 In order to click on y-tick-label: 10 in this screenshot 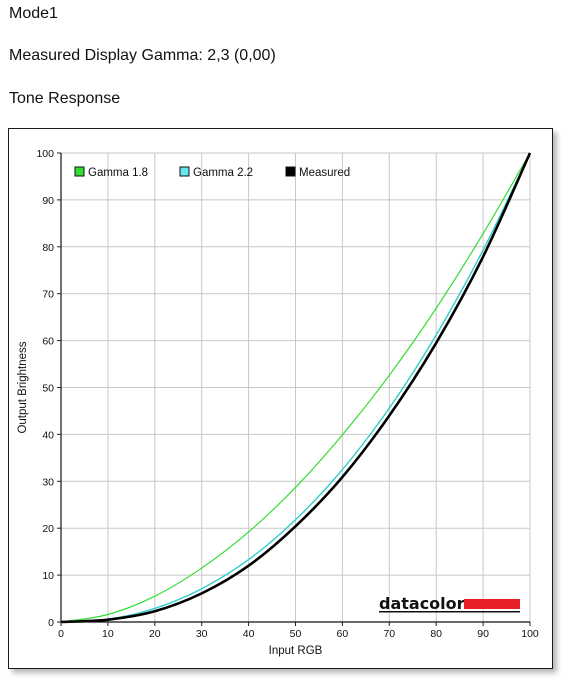, I will do `click(48, 576)`.